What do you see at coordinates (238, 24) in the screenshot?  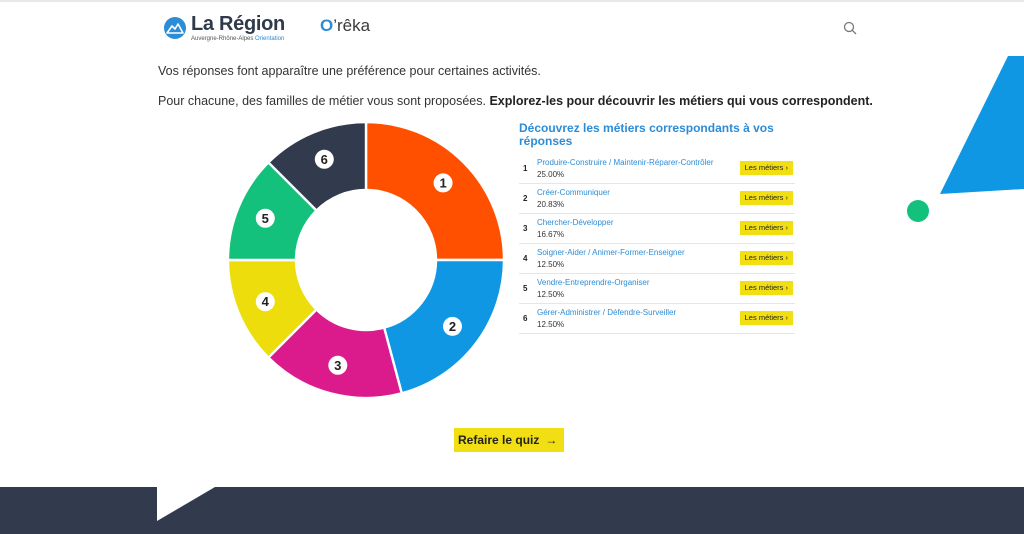 I see `logo-title: La Région` at bounding box center [238, 24].